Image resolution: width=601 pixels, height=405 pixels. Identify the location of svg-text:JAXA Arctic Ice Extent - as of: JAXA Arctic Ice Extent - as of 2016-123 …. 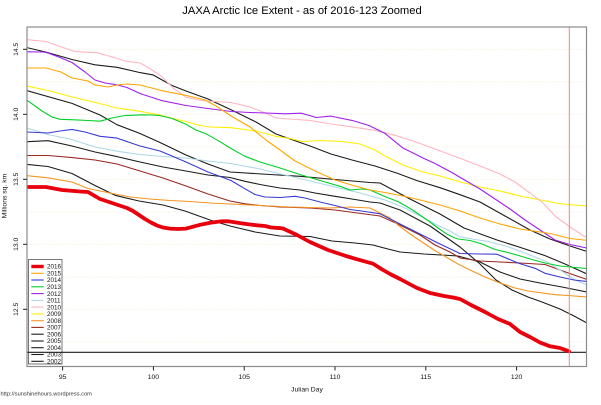
(301, 11).